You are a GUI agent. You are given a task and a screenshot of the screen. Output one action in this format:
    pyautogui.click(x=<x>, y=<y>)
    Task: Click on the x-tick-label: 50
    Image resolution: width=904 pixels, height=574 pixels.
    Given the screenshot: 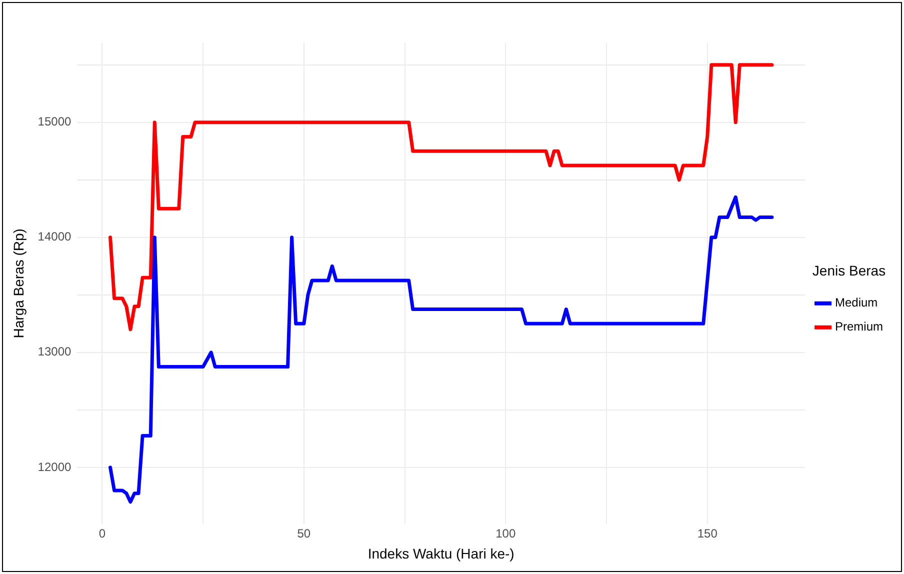 What is the action you would take?
    pyautogui.click(x=304, y=533)
    